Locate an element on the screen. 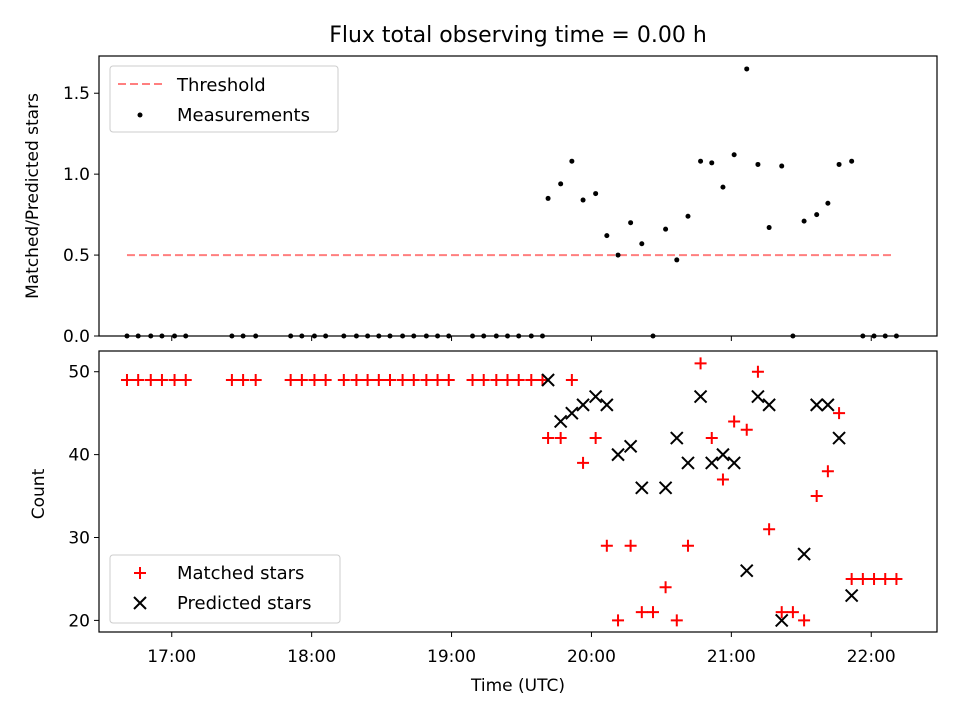  bottom-legend: Matched stars Predicted stars is located at coordinates (225, 589).